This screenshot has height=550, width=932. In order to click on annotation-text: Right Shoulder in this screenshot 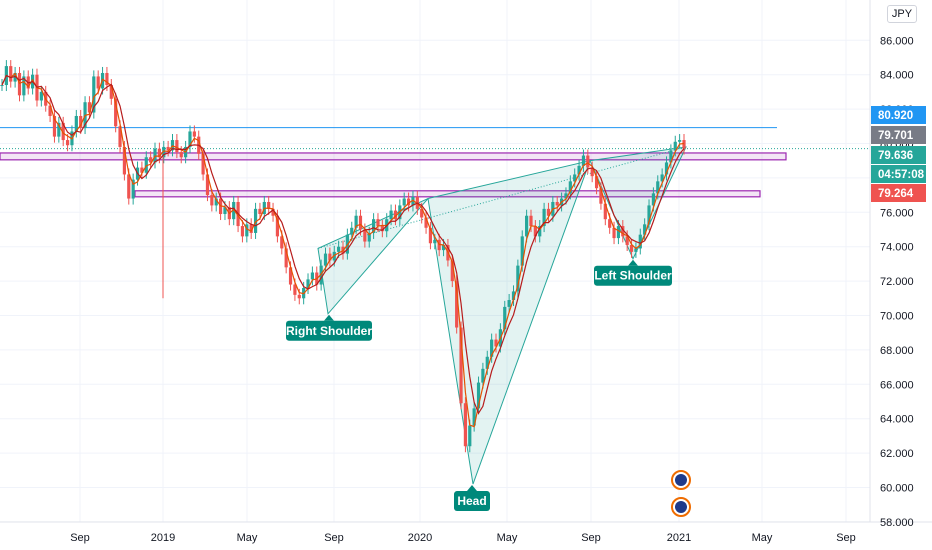, I will do `click(329, 331)`.